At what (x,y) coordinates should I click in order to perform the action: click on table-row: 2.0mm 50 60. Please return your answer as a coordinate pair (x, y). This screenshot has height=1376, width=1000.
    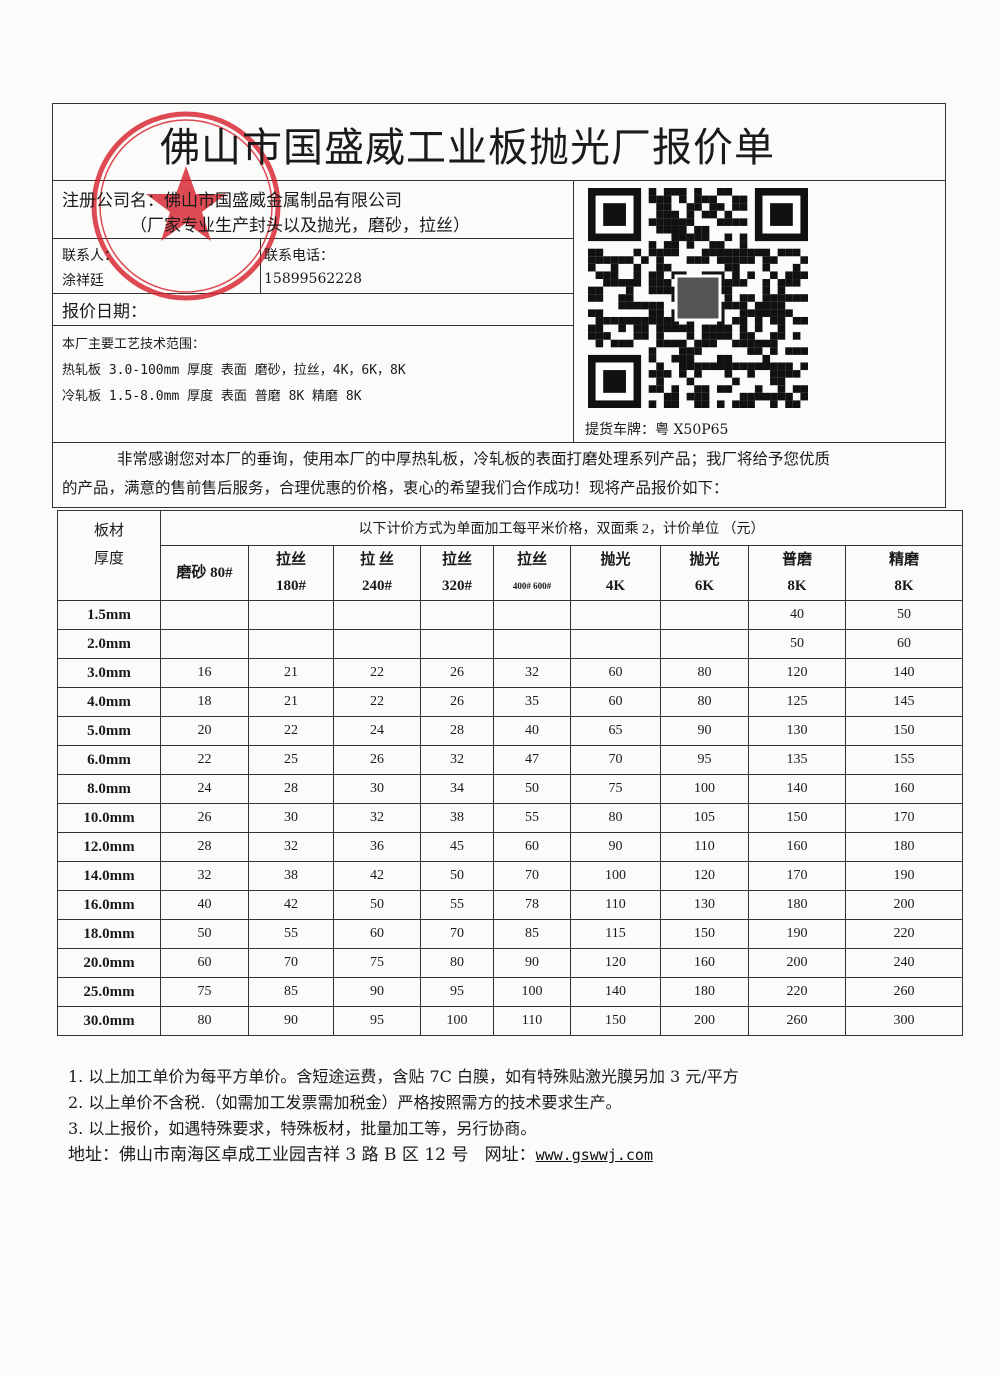
    Looking at the image, I should click on (510, 644).